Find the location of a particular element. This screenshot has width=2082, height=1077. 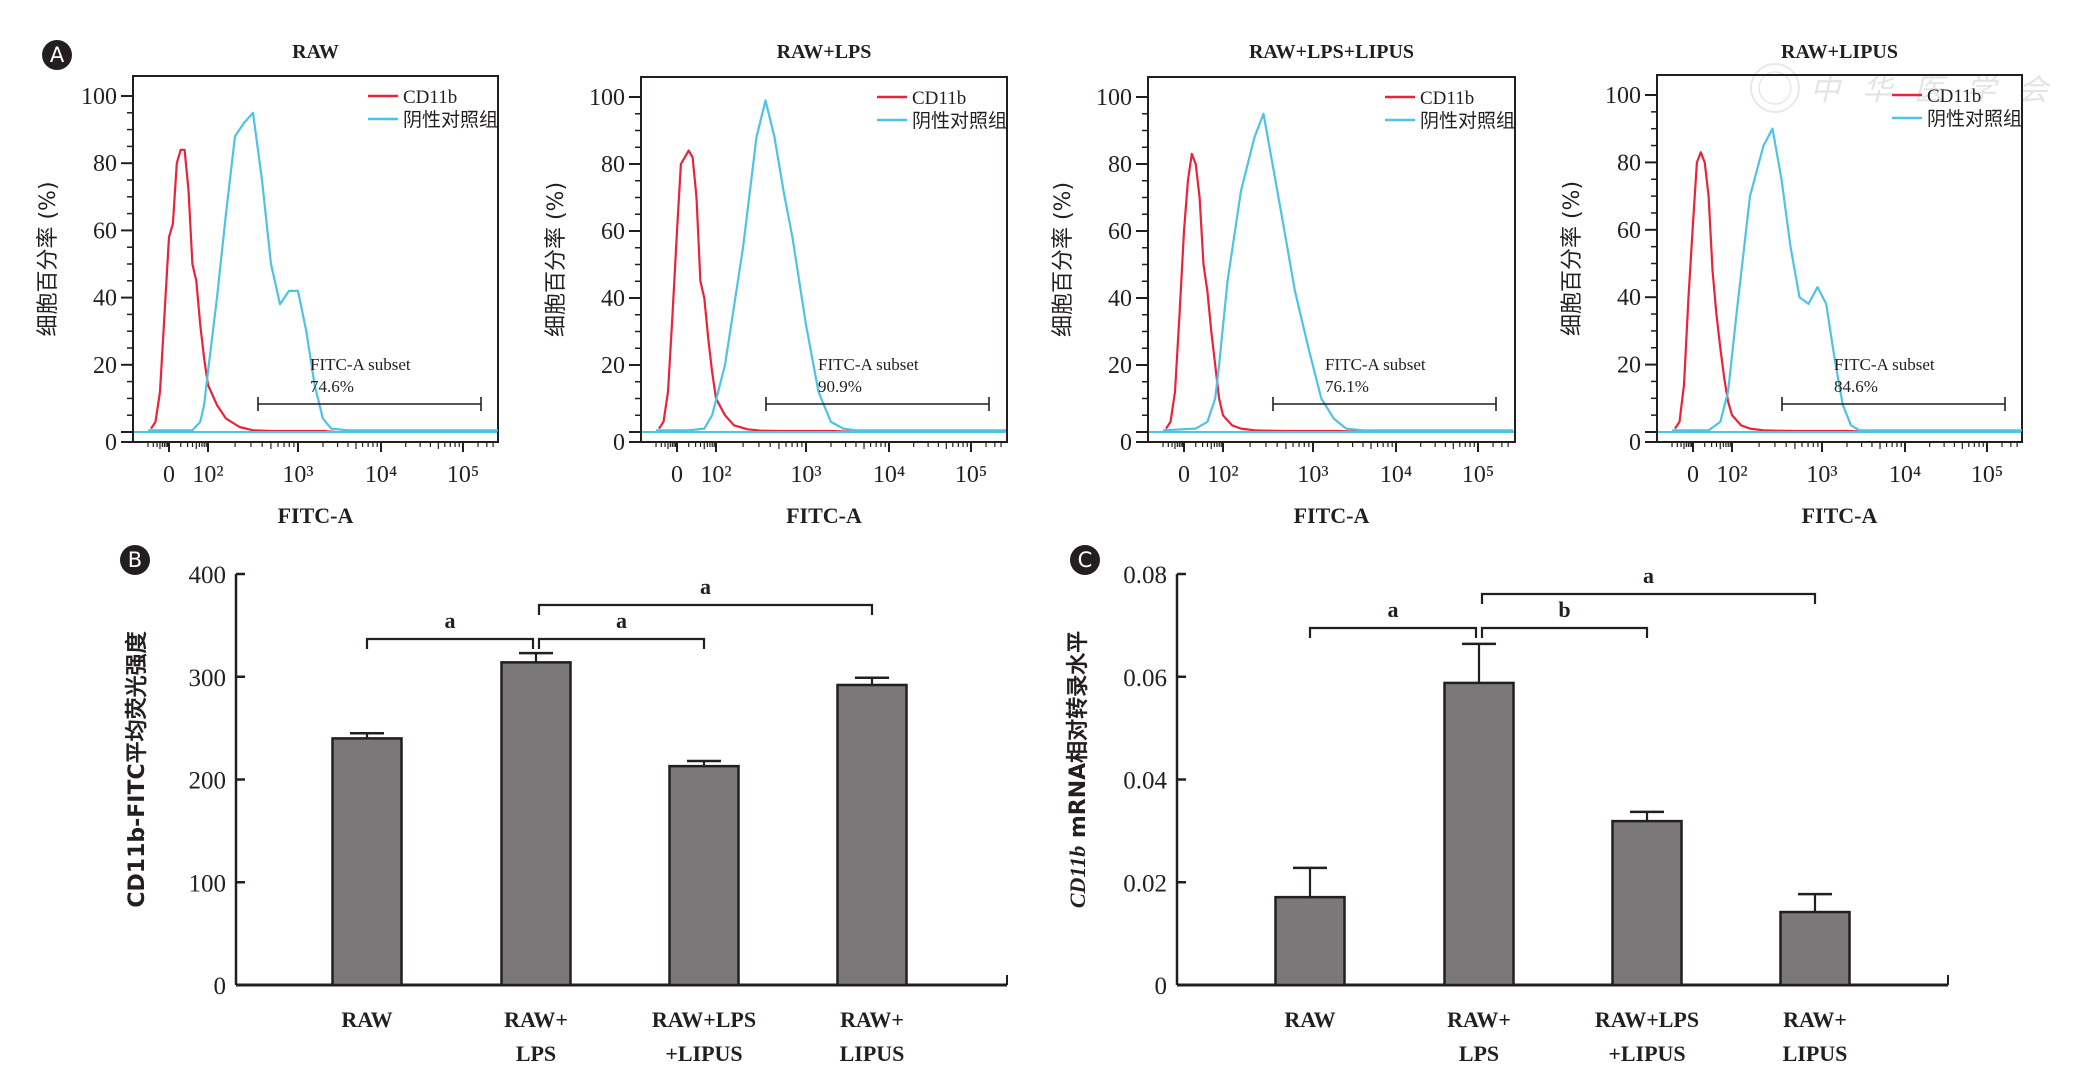

y-tick-label: 0.02 is located at coordinates (1145, 883).